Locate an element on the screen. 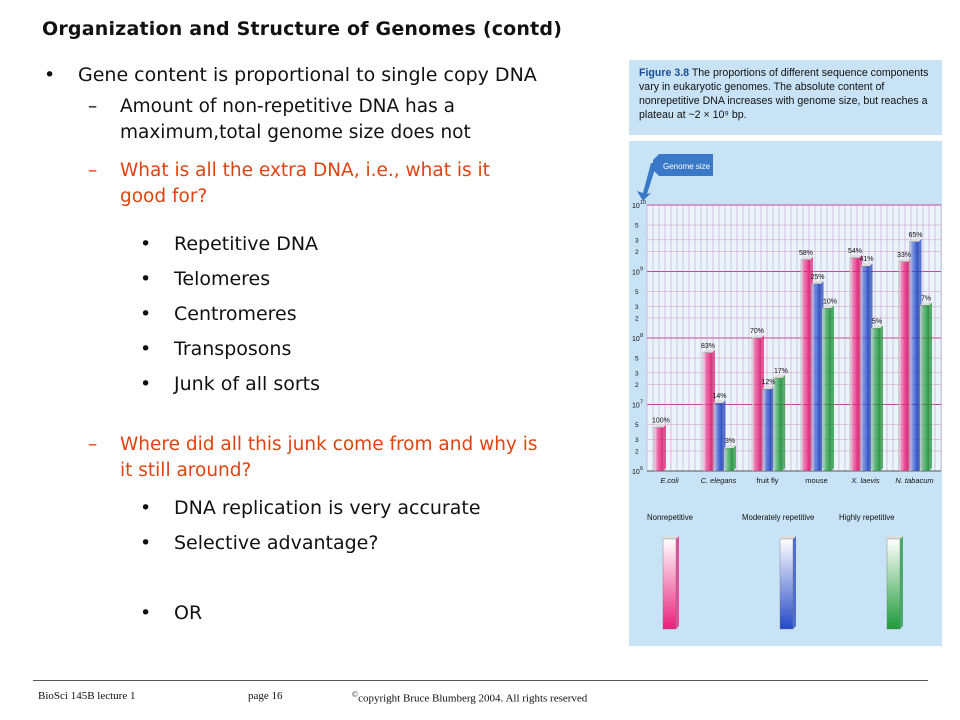 The width and height of the screenshot is (960, 720). sub-point-line: maximum,total genome size does not is located at coordinates (295, 132).